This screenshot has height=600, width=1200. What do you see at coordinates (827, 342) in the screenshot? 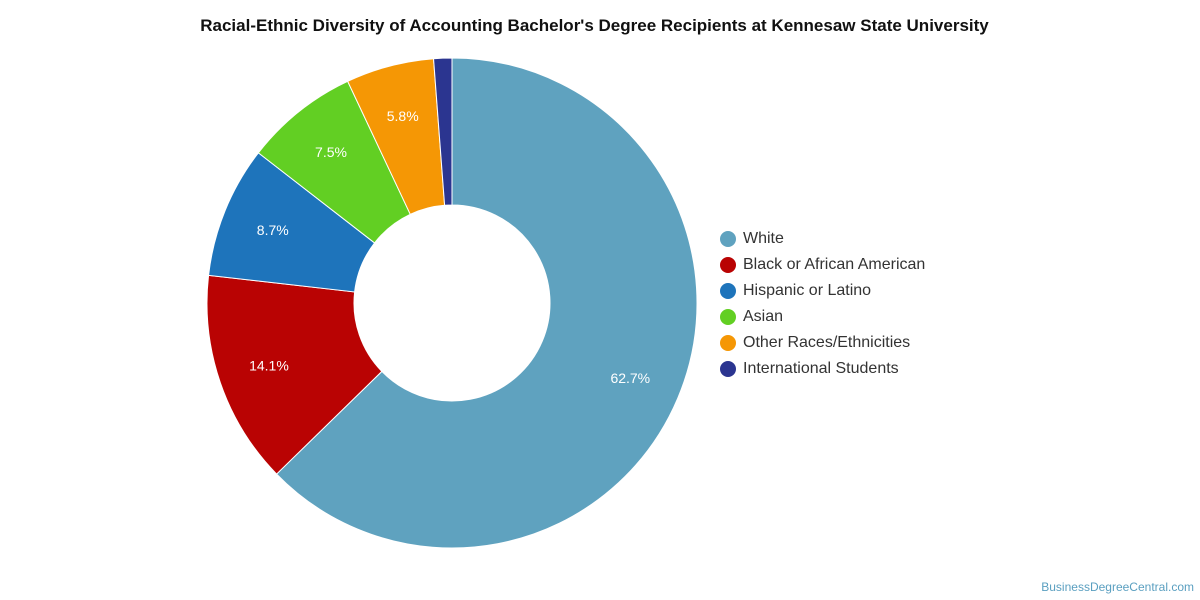
I see `legend-label: Other Races/Ethnicities` at bounding box center [827, 342].